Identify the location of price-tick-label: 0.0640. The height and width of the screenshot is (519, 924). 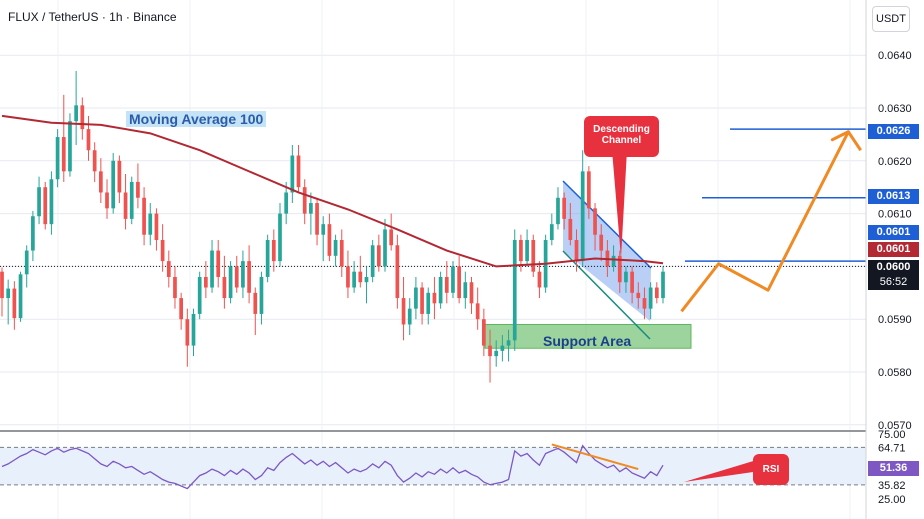
(895, 56).